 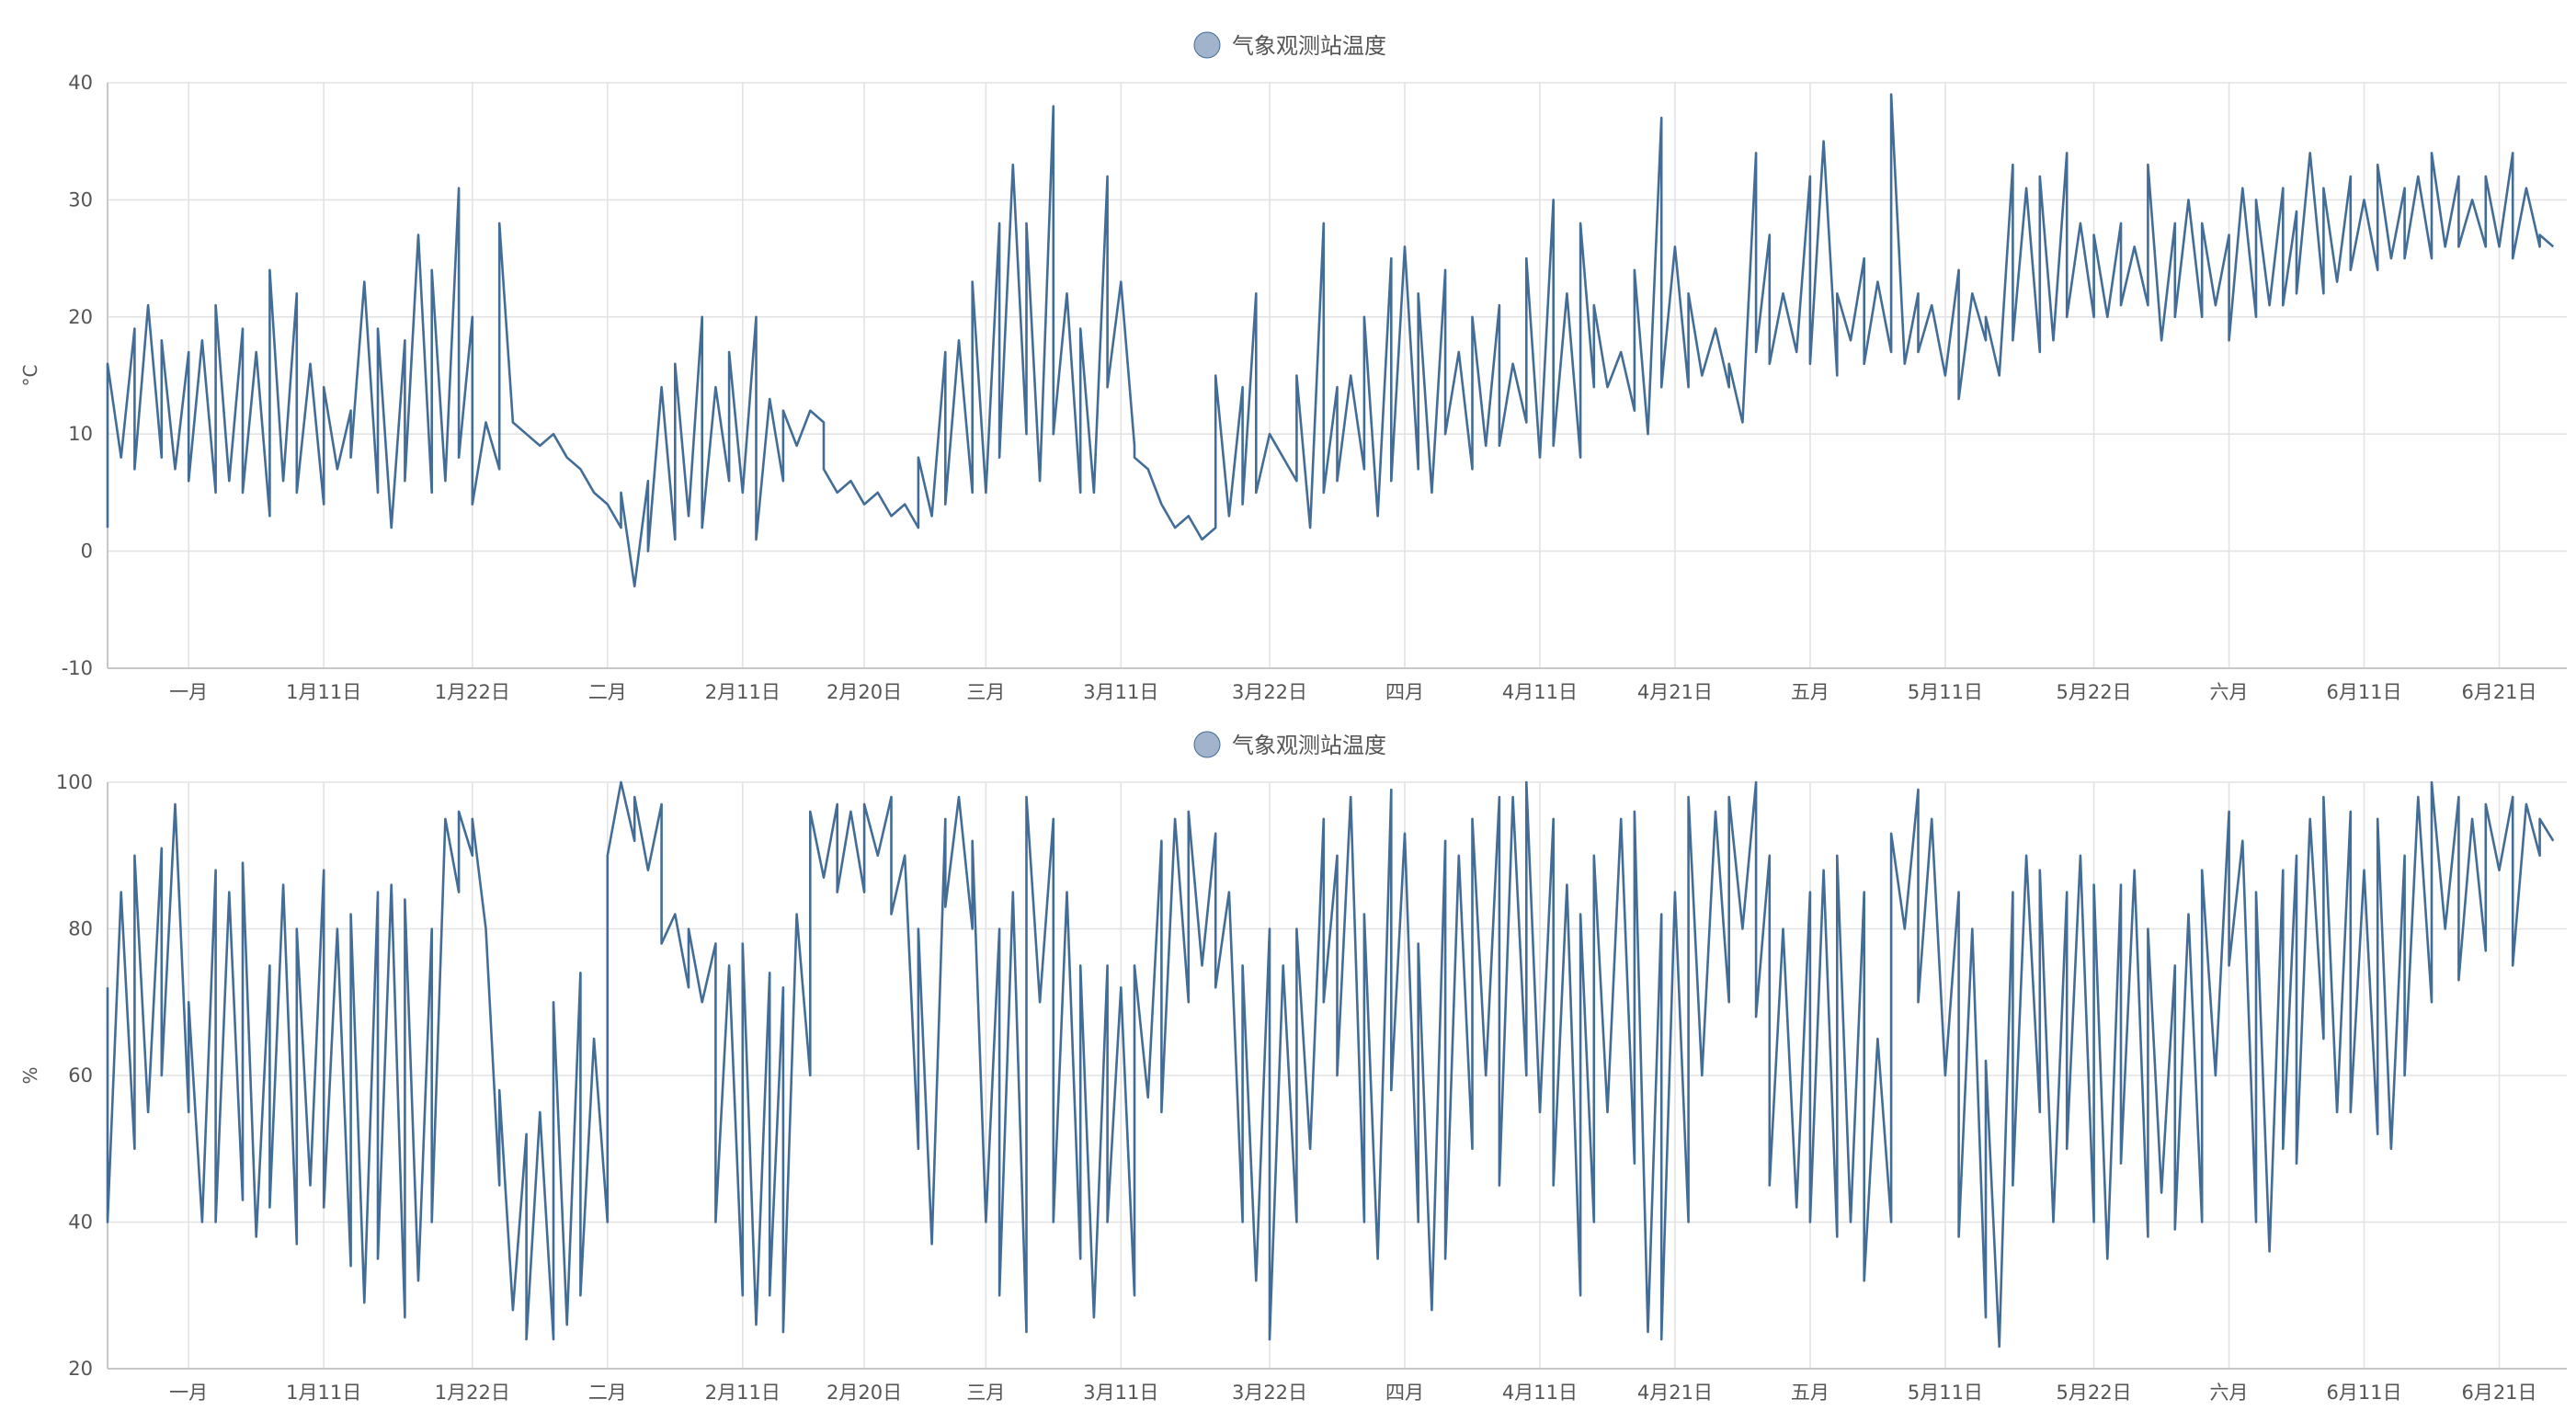 What do you see at coordinates (80, 929) in the screenshot?
I see `chart2-y-tick-label: 80` at bounding box center [80, 929].